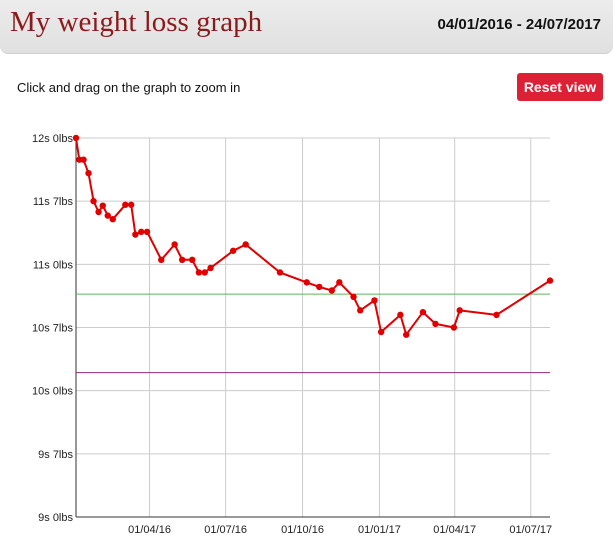 This screenshot has width=613, height=545. Describe the element at coordinates (149, 530) in the screenshot. I see `x-tick-label: 01/04/16` at that location.